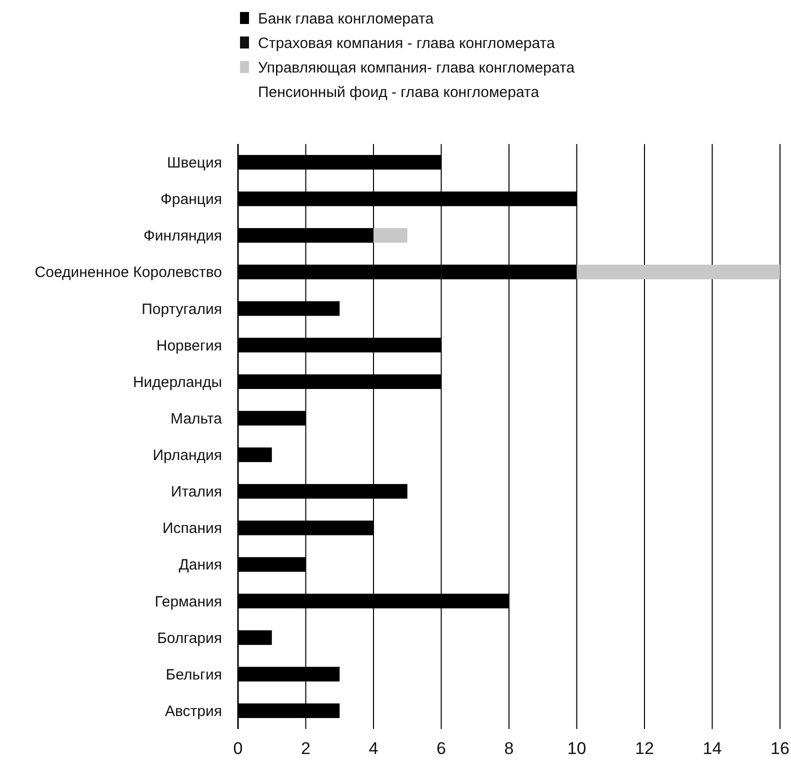 This screenshot has width=791, height=762. Describe the element at coordinates (399, 92) in the screenshot. I see `text: Пенсионный фоид - глава конгломерата` at that location.